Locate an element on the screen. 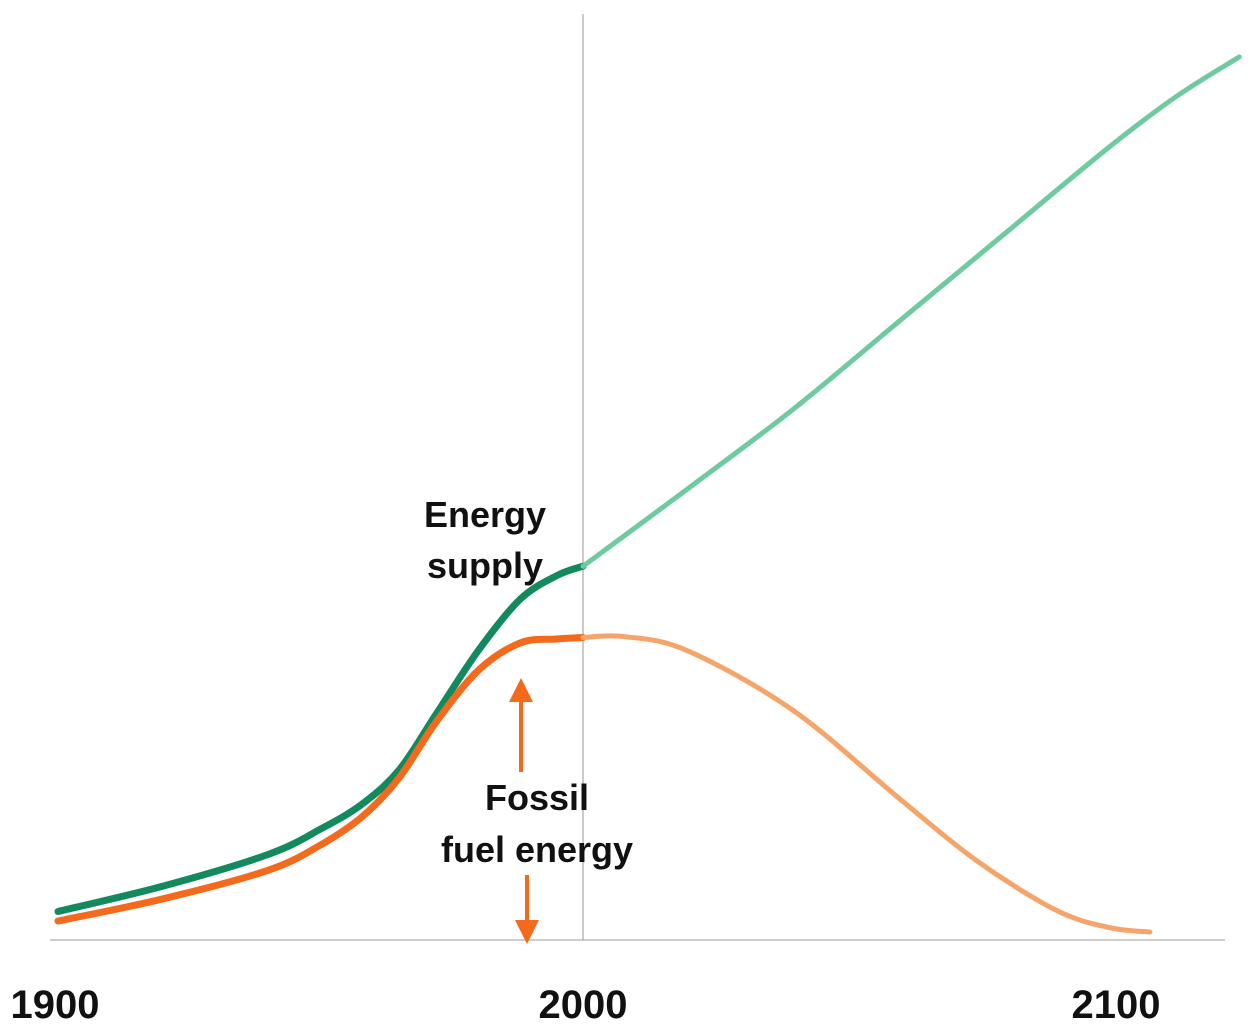 The image size is (1259, 1026). fossil-label-line-2: fuel energy is located at coordinates (537, 849).